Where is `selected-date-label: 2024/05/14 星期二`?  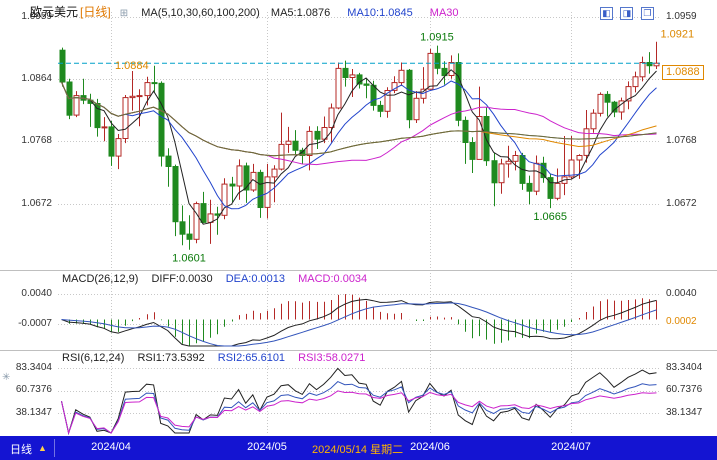
selected-date-label: 2024/05/14 星期二 is located at coordinates (358, 450).